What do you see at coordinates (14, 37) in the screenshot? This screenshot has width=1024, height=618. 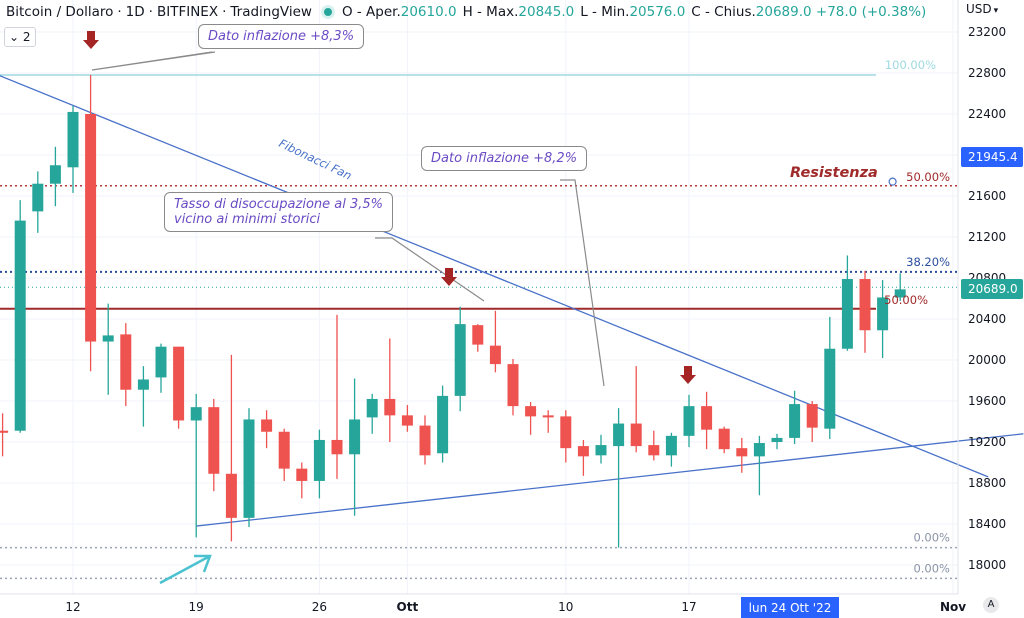 I see `chevron-down-icon: ⌄` at bounding box center [14, 37].